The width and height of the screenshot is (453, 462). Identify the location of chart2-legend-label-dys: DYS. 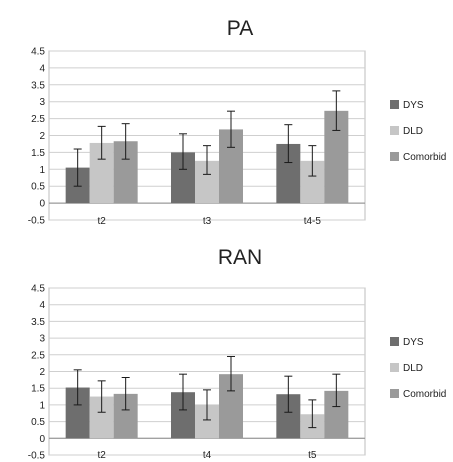
(413, 342).